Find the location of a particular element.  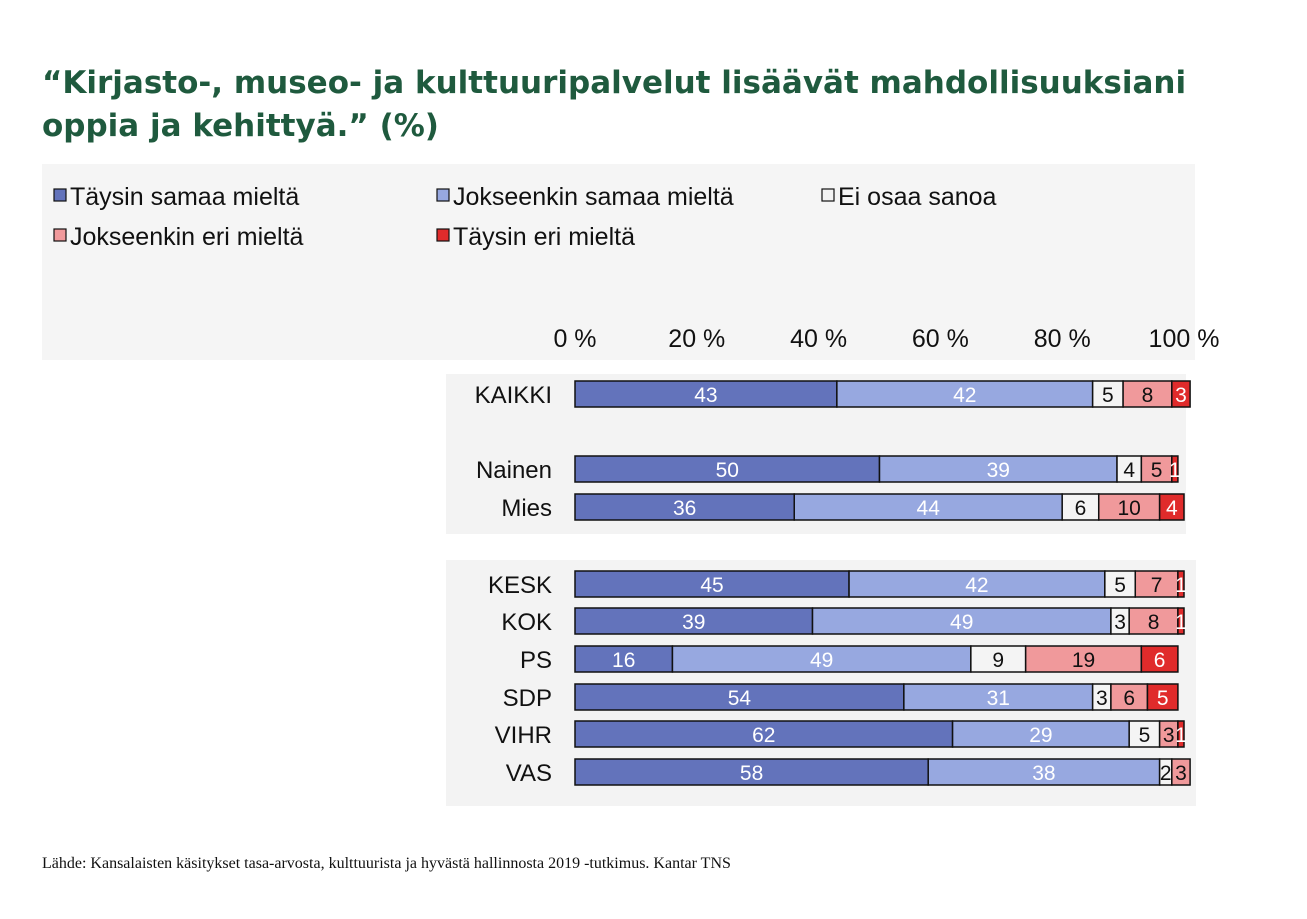

category-label-kaikki: KAIKKI is located at coordinates (513, 395).